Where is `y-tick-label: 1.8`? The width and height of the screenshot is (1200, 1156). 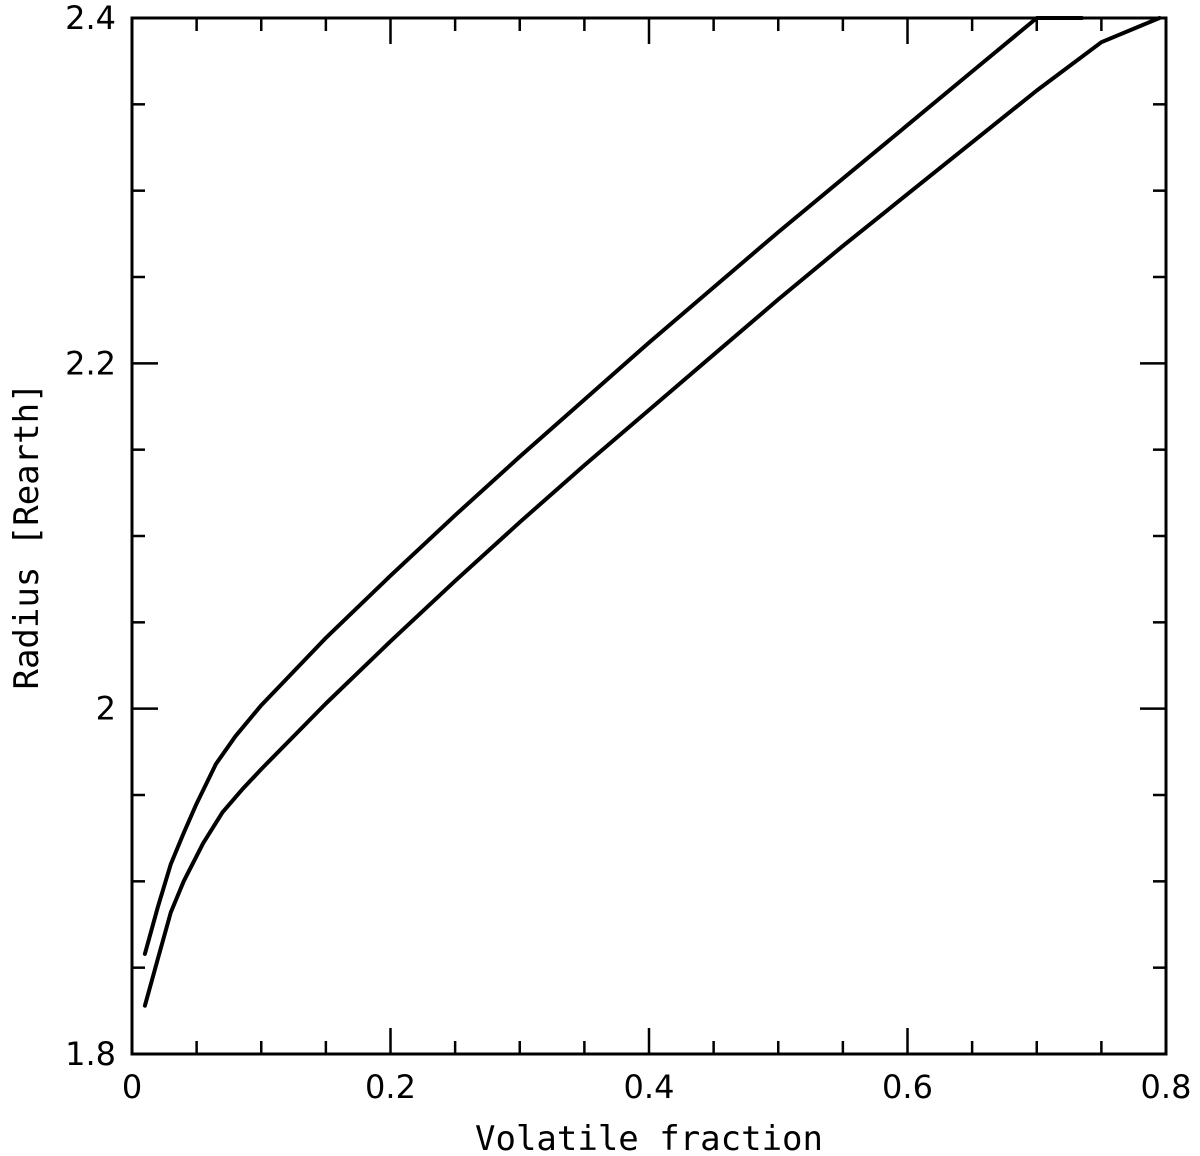 y-tick-label: 1.8 is located at coordinates (90, 1054).